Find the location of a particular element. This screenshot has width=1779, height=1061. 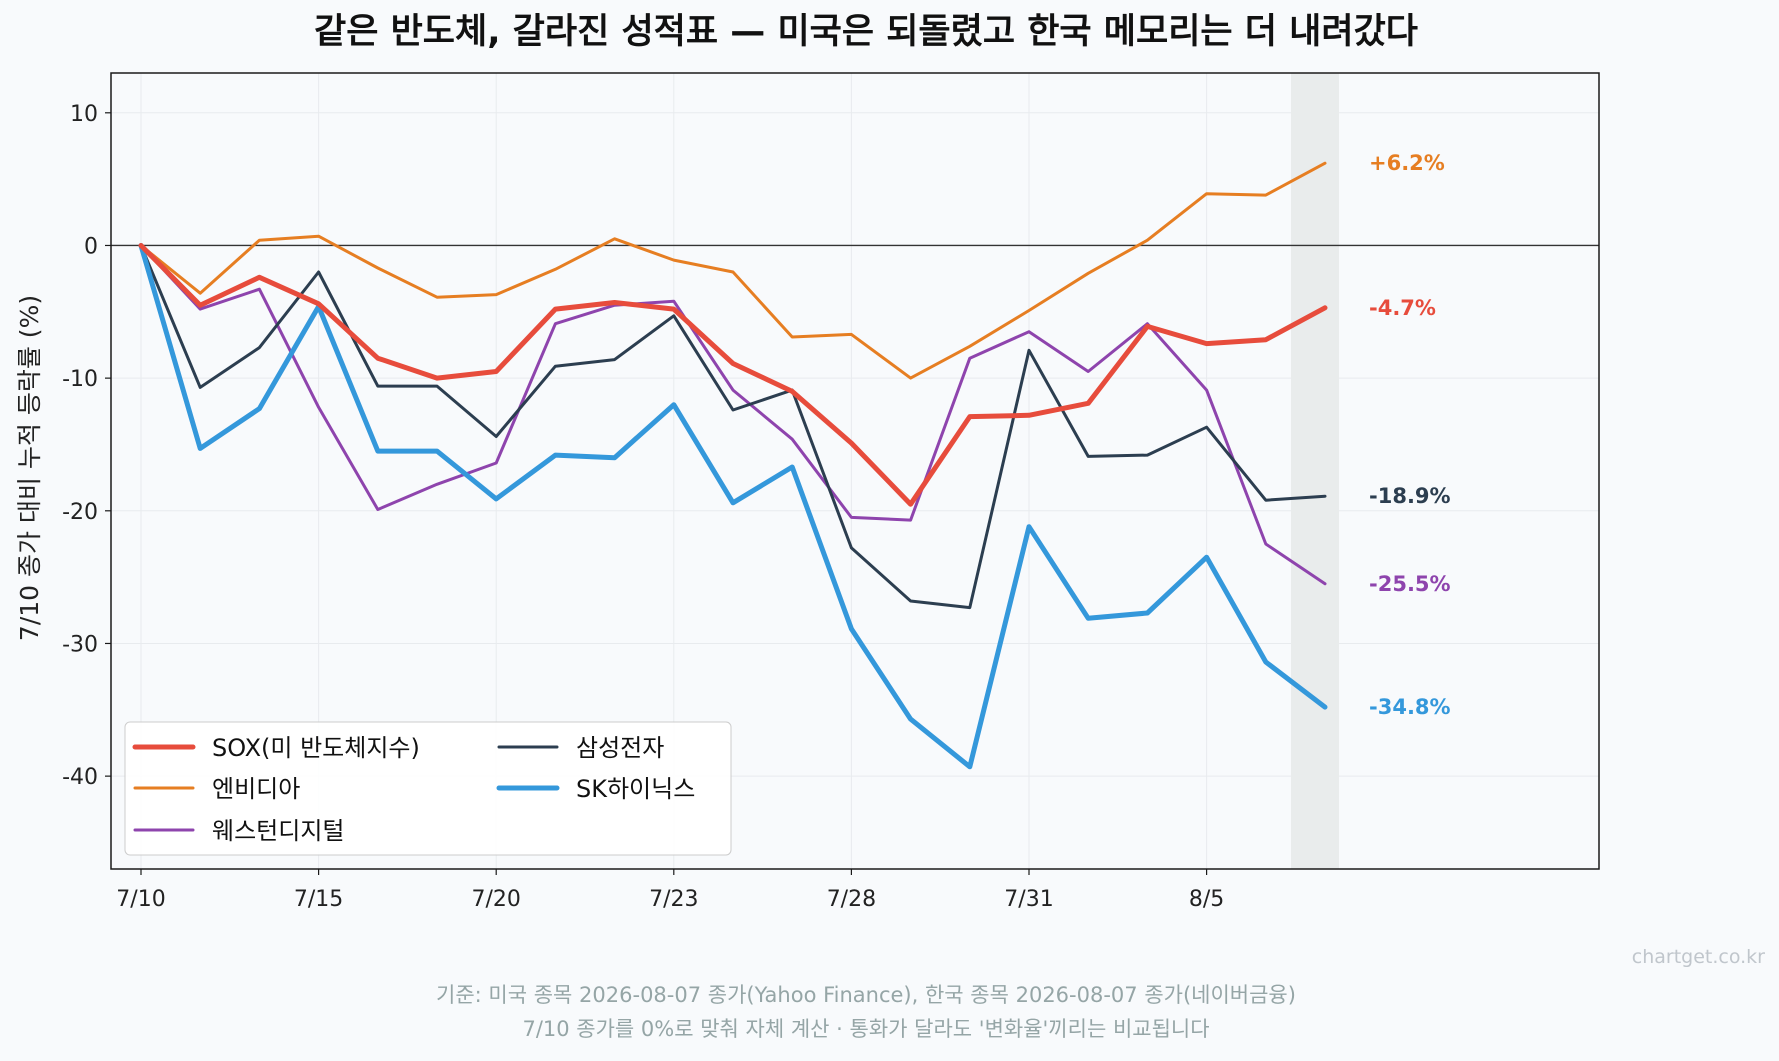

series-end-label: -4.7% is located at coordinates (1402, 308).